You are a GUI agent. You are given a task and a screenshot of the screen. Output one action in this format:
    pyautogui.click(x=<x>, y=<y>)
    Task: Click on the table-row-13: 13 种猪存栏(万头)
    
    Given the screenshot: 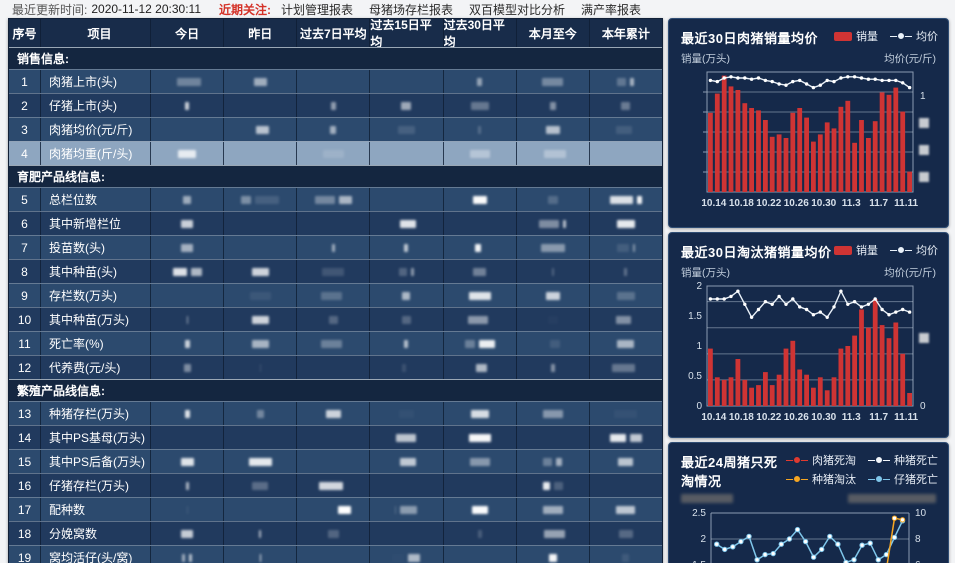 What is the action you would take?
    pyautogui.click(x=335, y=413)
    